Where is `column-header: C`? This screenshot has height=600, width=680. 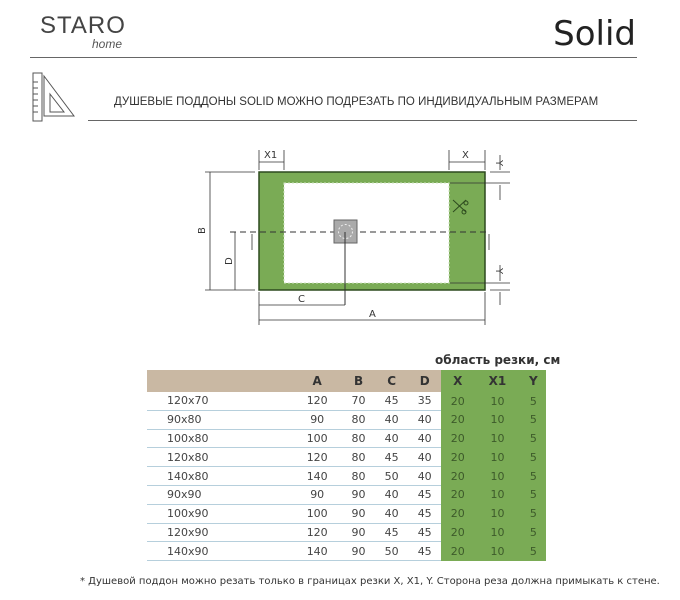 column-header: C is located at coordinates (392, 381).